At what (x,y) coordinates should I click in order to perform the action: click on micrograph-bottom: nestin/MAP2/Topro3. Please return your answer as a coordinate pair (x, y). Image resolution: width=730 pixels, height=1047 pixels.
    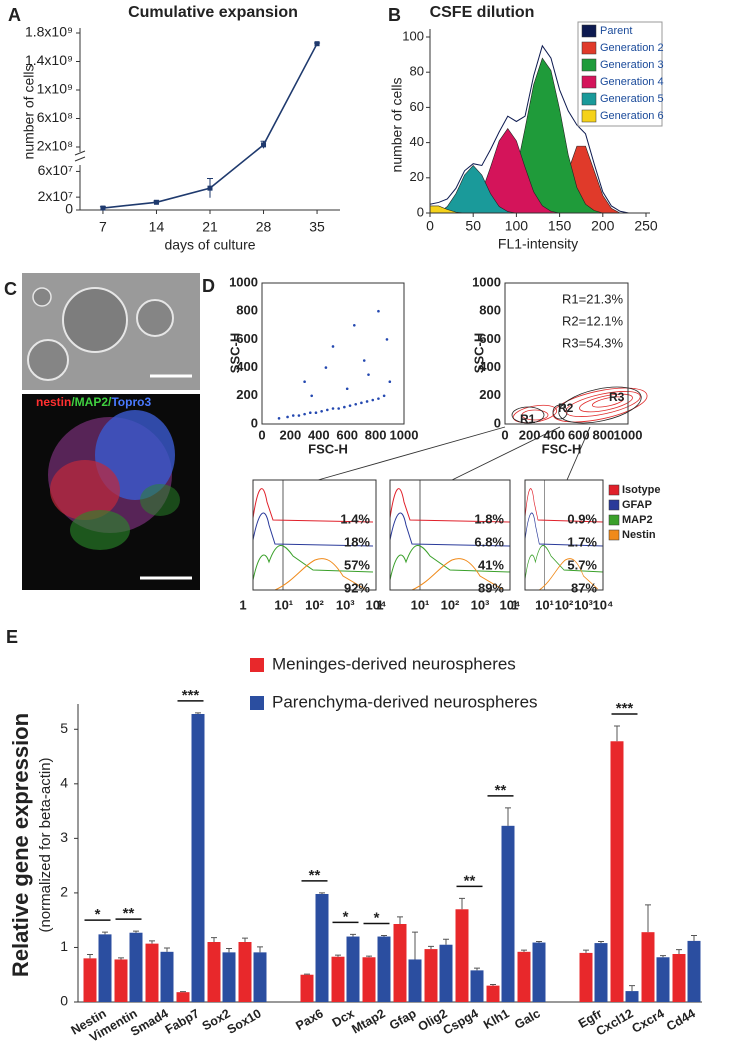
    Looking at the image, I should click on (111, 492).